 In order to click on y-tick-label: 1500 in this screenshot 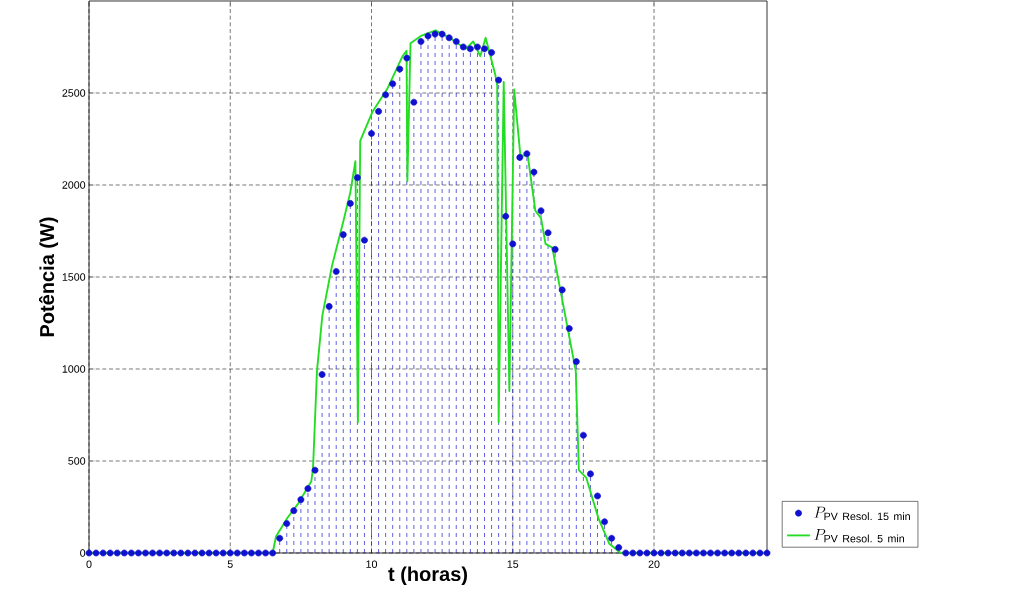, I will do `click(74, 277)`.